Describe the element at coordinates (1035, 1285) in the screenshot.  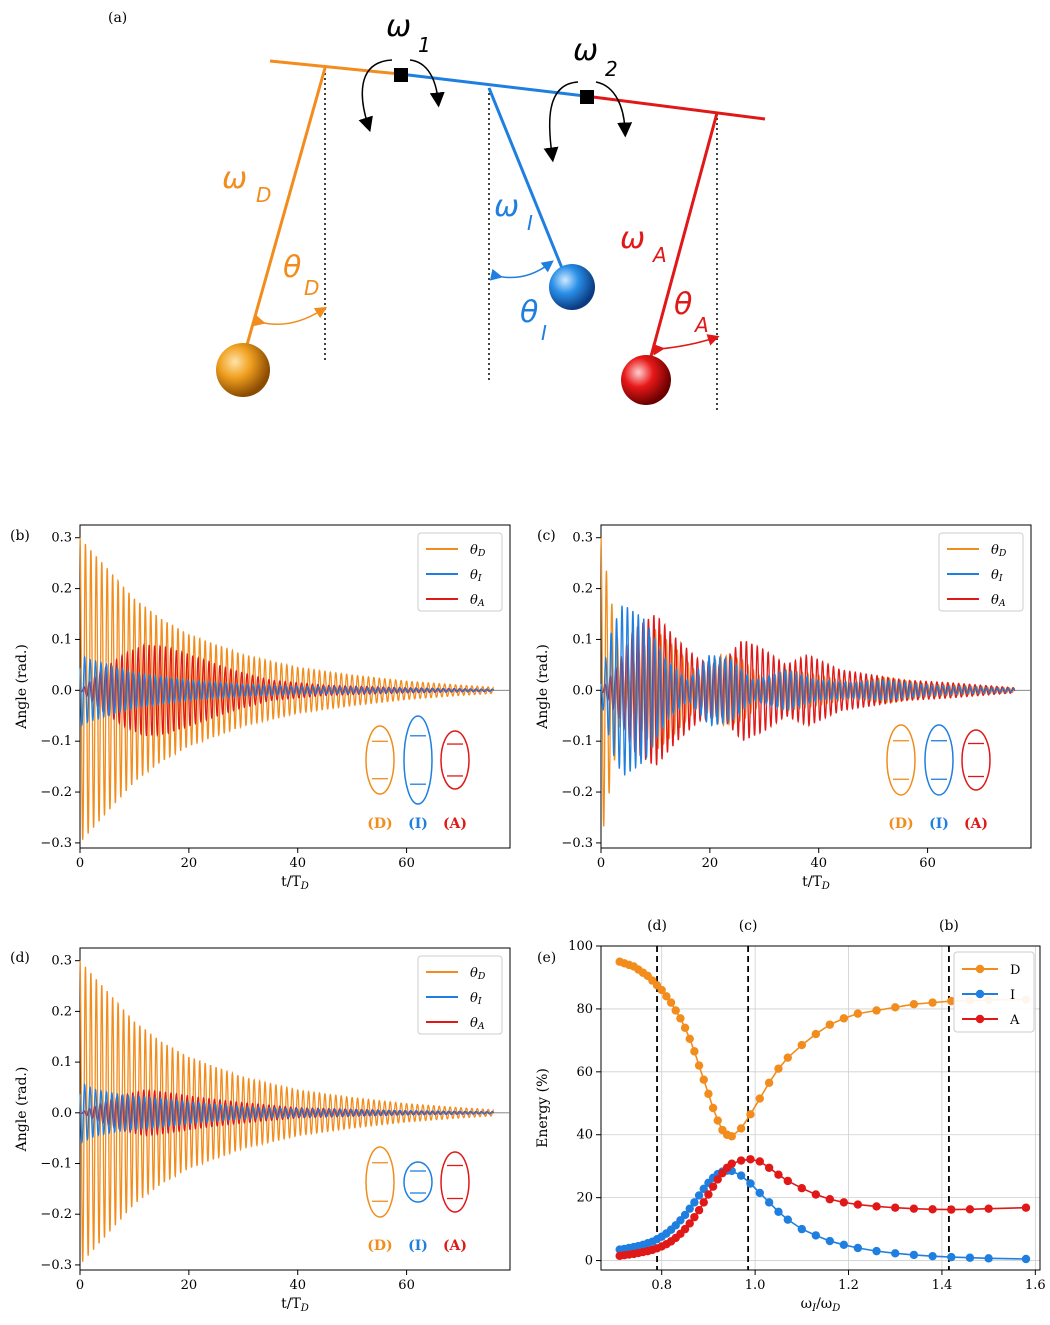
I see `x-tick-label: 1.6` at that location.